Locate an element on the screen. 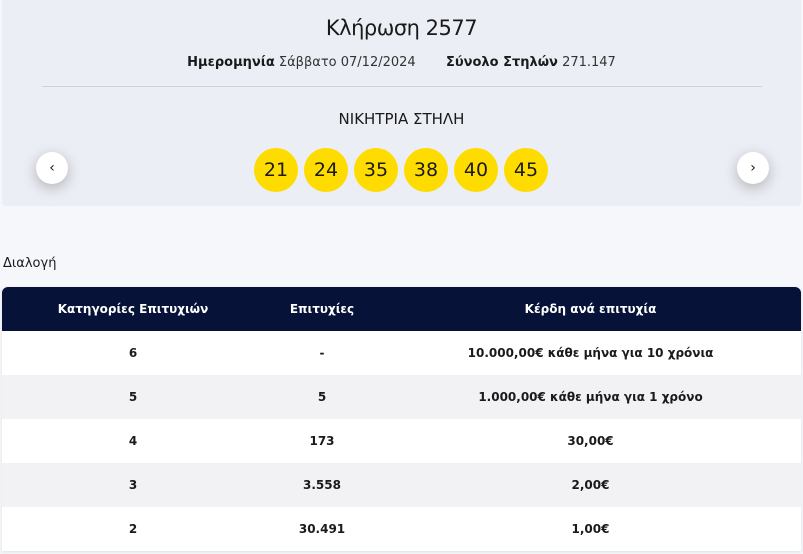 This screenshot has width=803, height=554. header-prize: Κέρδη ανά επιτυχία is located at coordinates (590, 309).